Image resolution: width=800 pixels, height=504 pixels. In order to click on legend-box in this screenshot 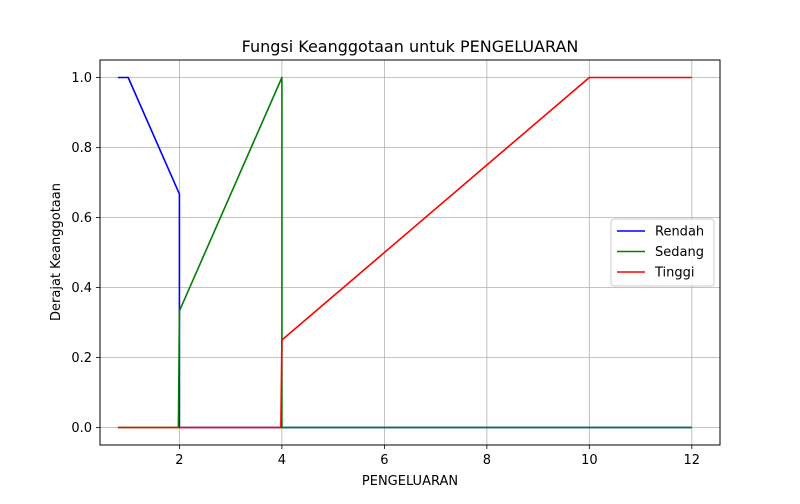, I will do `click(662, 252)`.